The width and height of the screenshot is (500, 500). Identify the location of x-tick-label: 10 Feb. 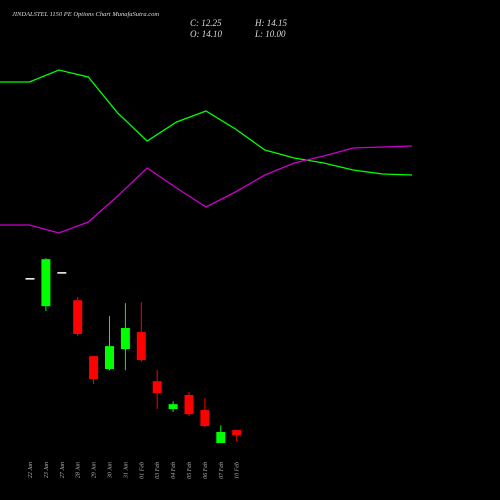
(238, 470).